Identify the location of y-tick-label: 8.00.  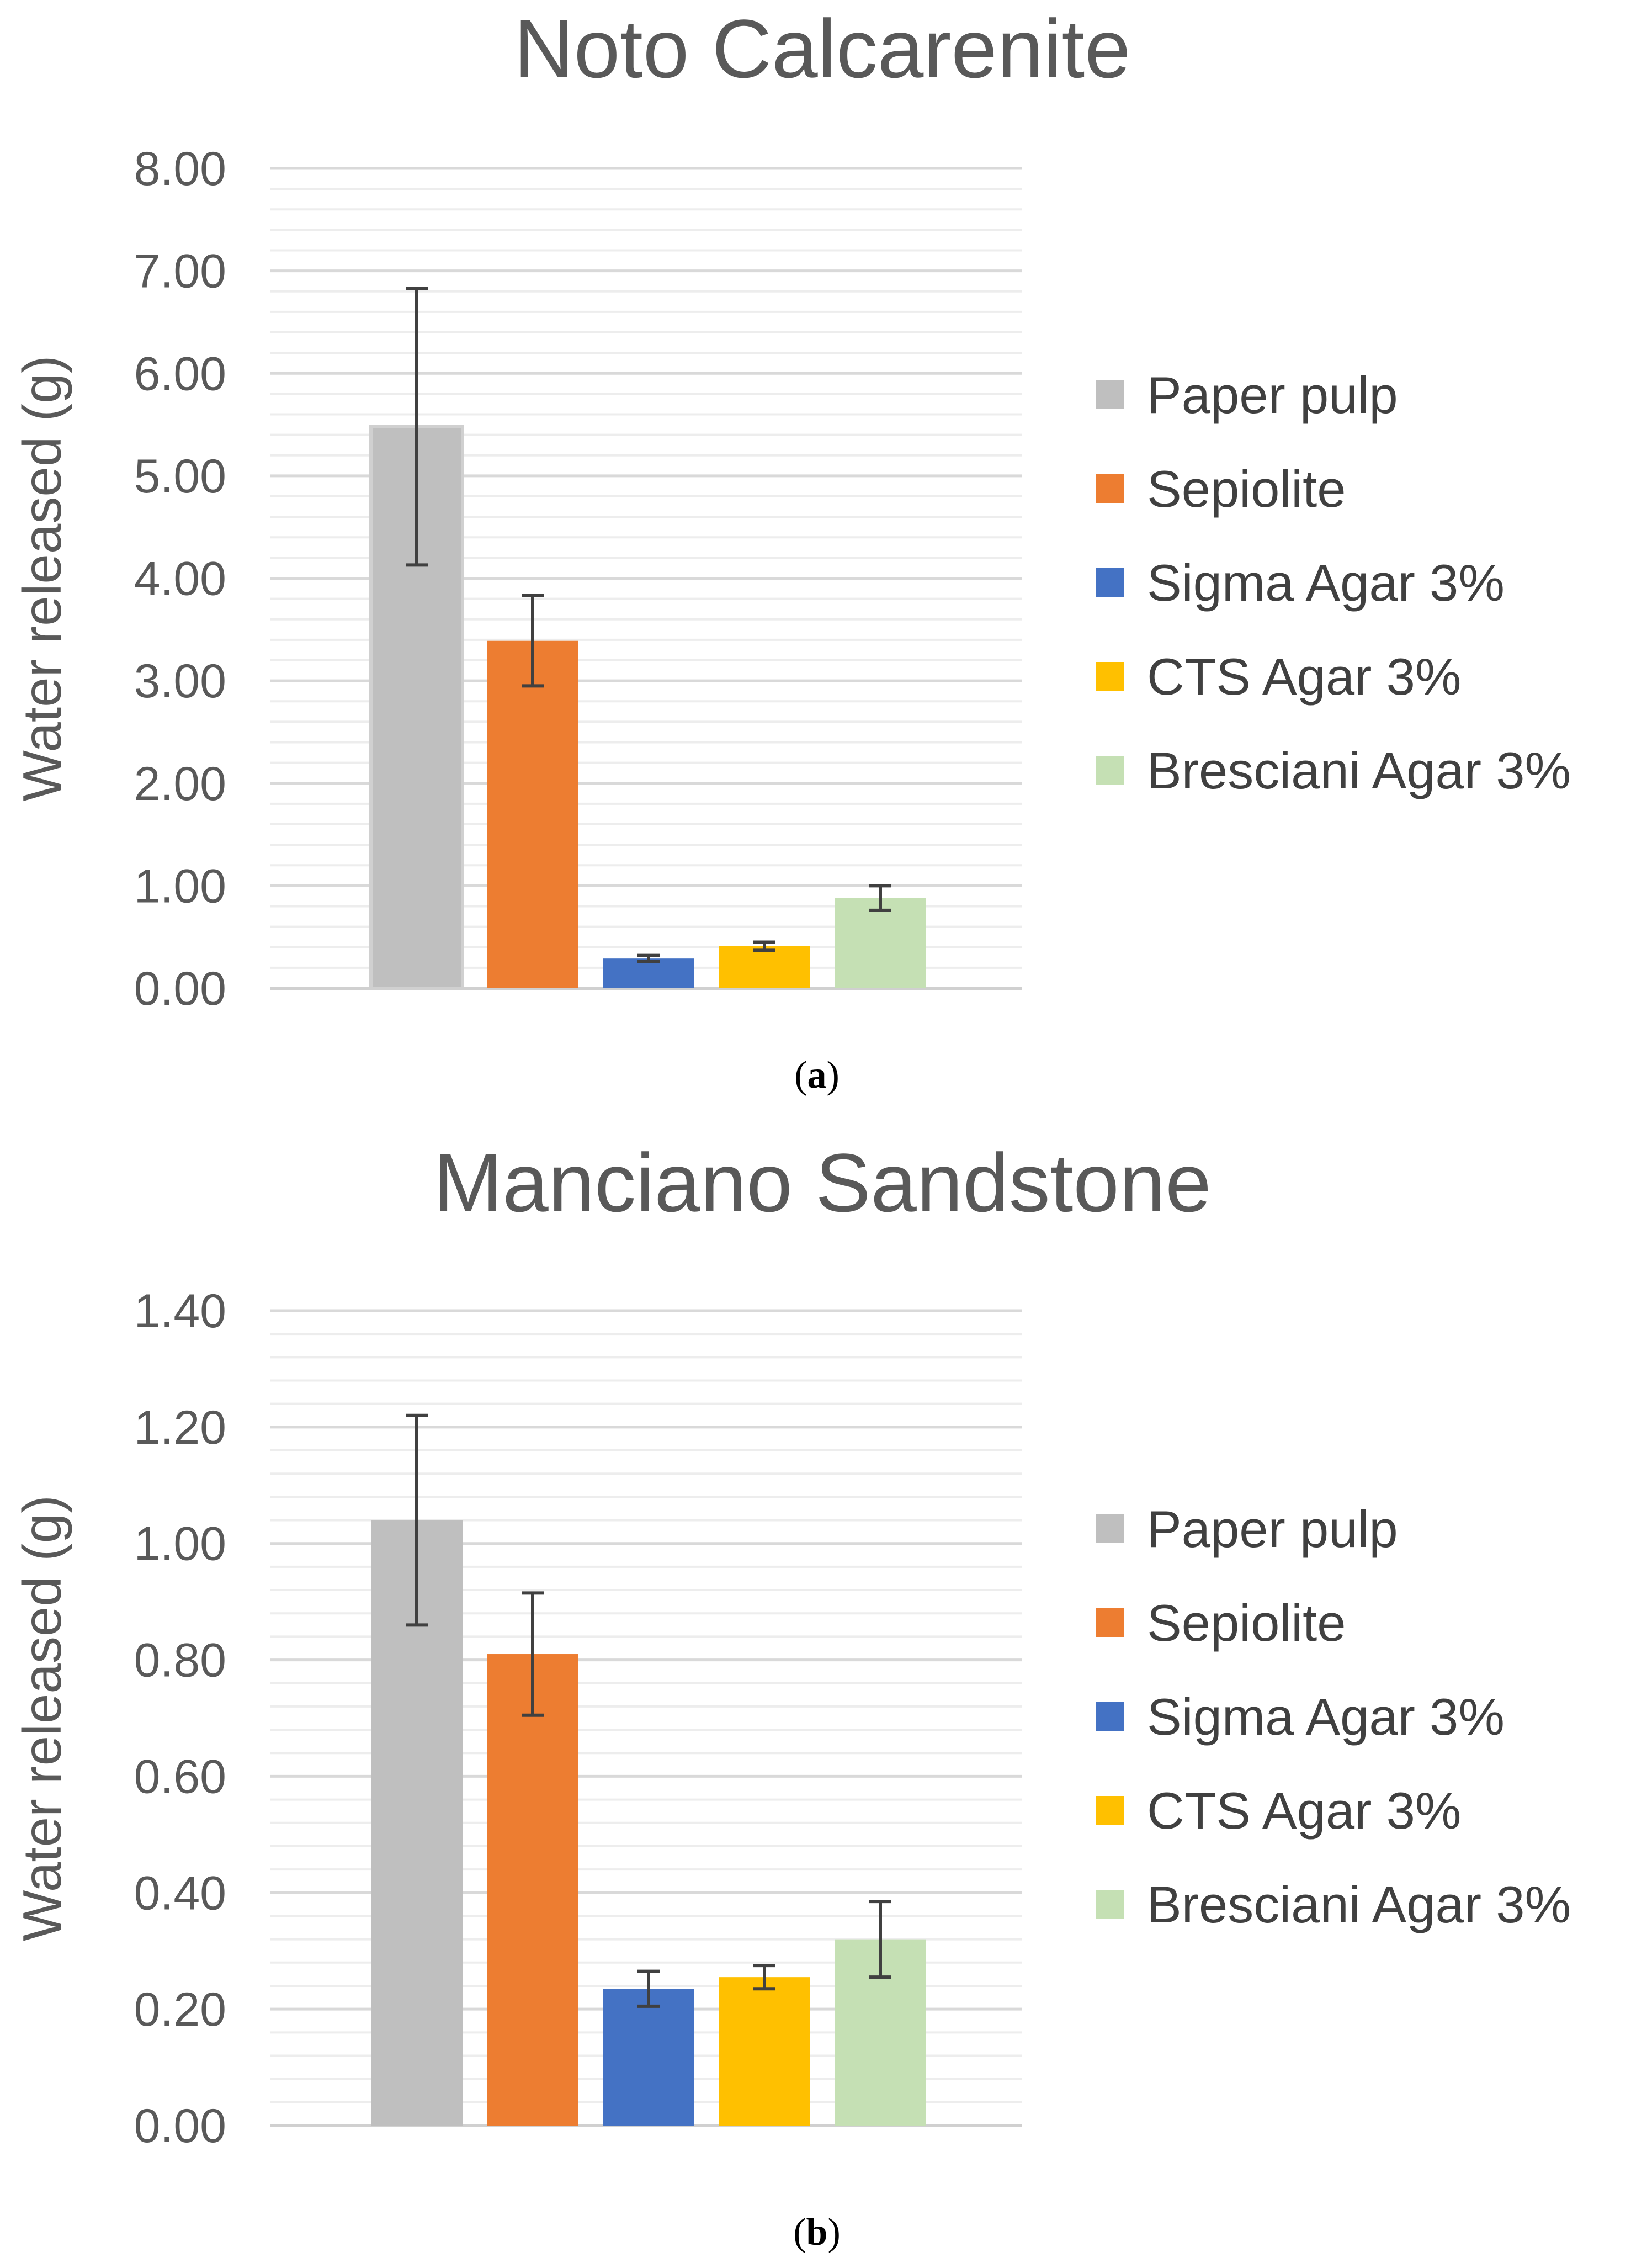
(180, 168).